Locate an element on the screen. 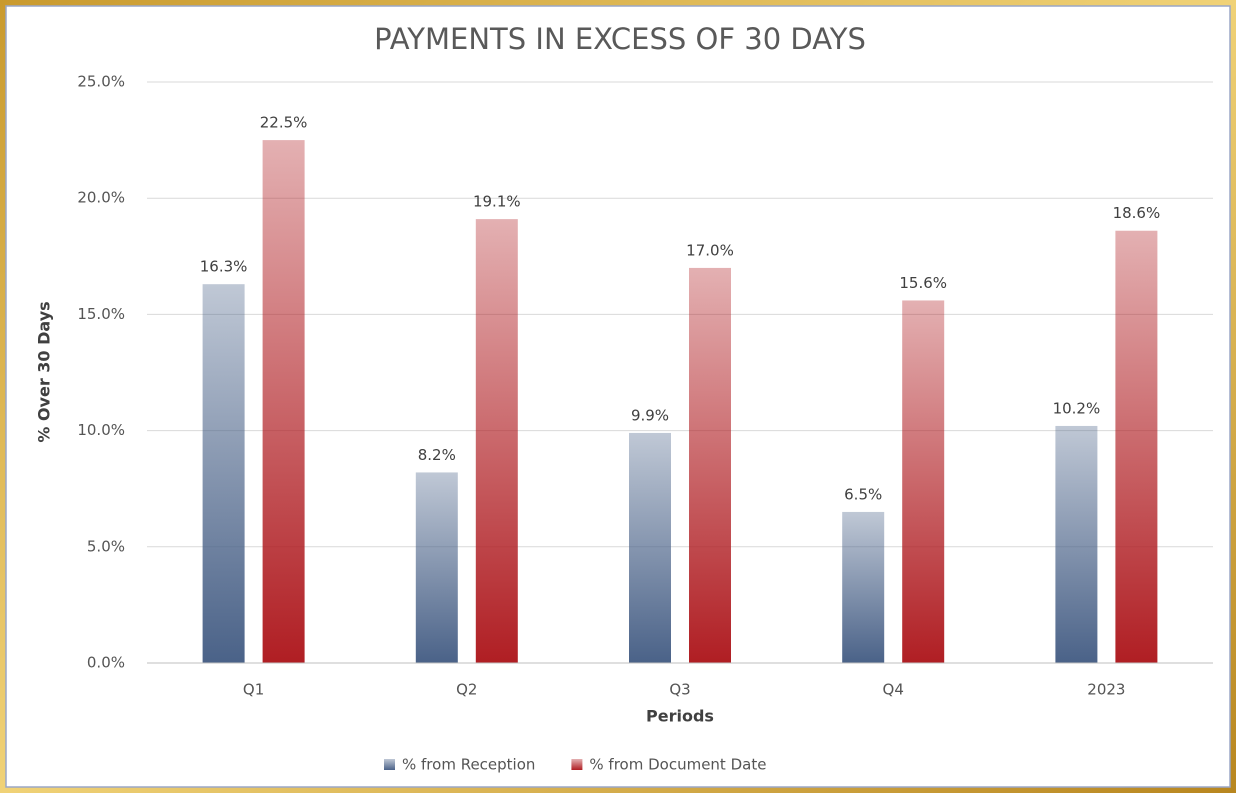  value-label: 16.3% is located at coordinates (224, 267).